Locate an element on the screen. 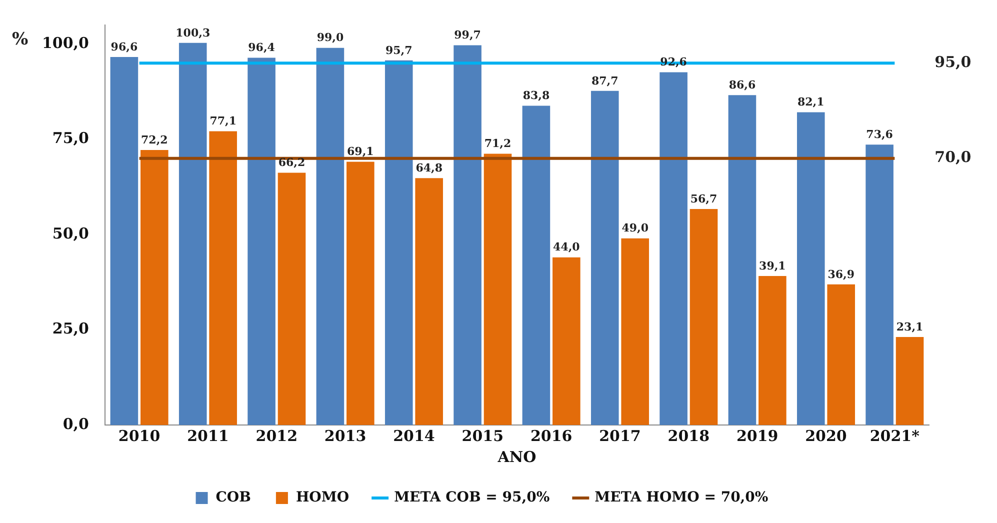 The height and width of the screenshot is (523, 997). data-label: 66,2 is located at coordinates (292, 163).